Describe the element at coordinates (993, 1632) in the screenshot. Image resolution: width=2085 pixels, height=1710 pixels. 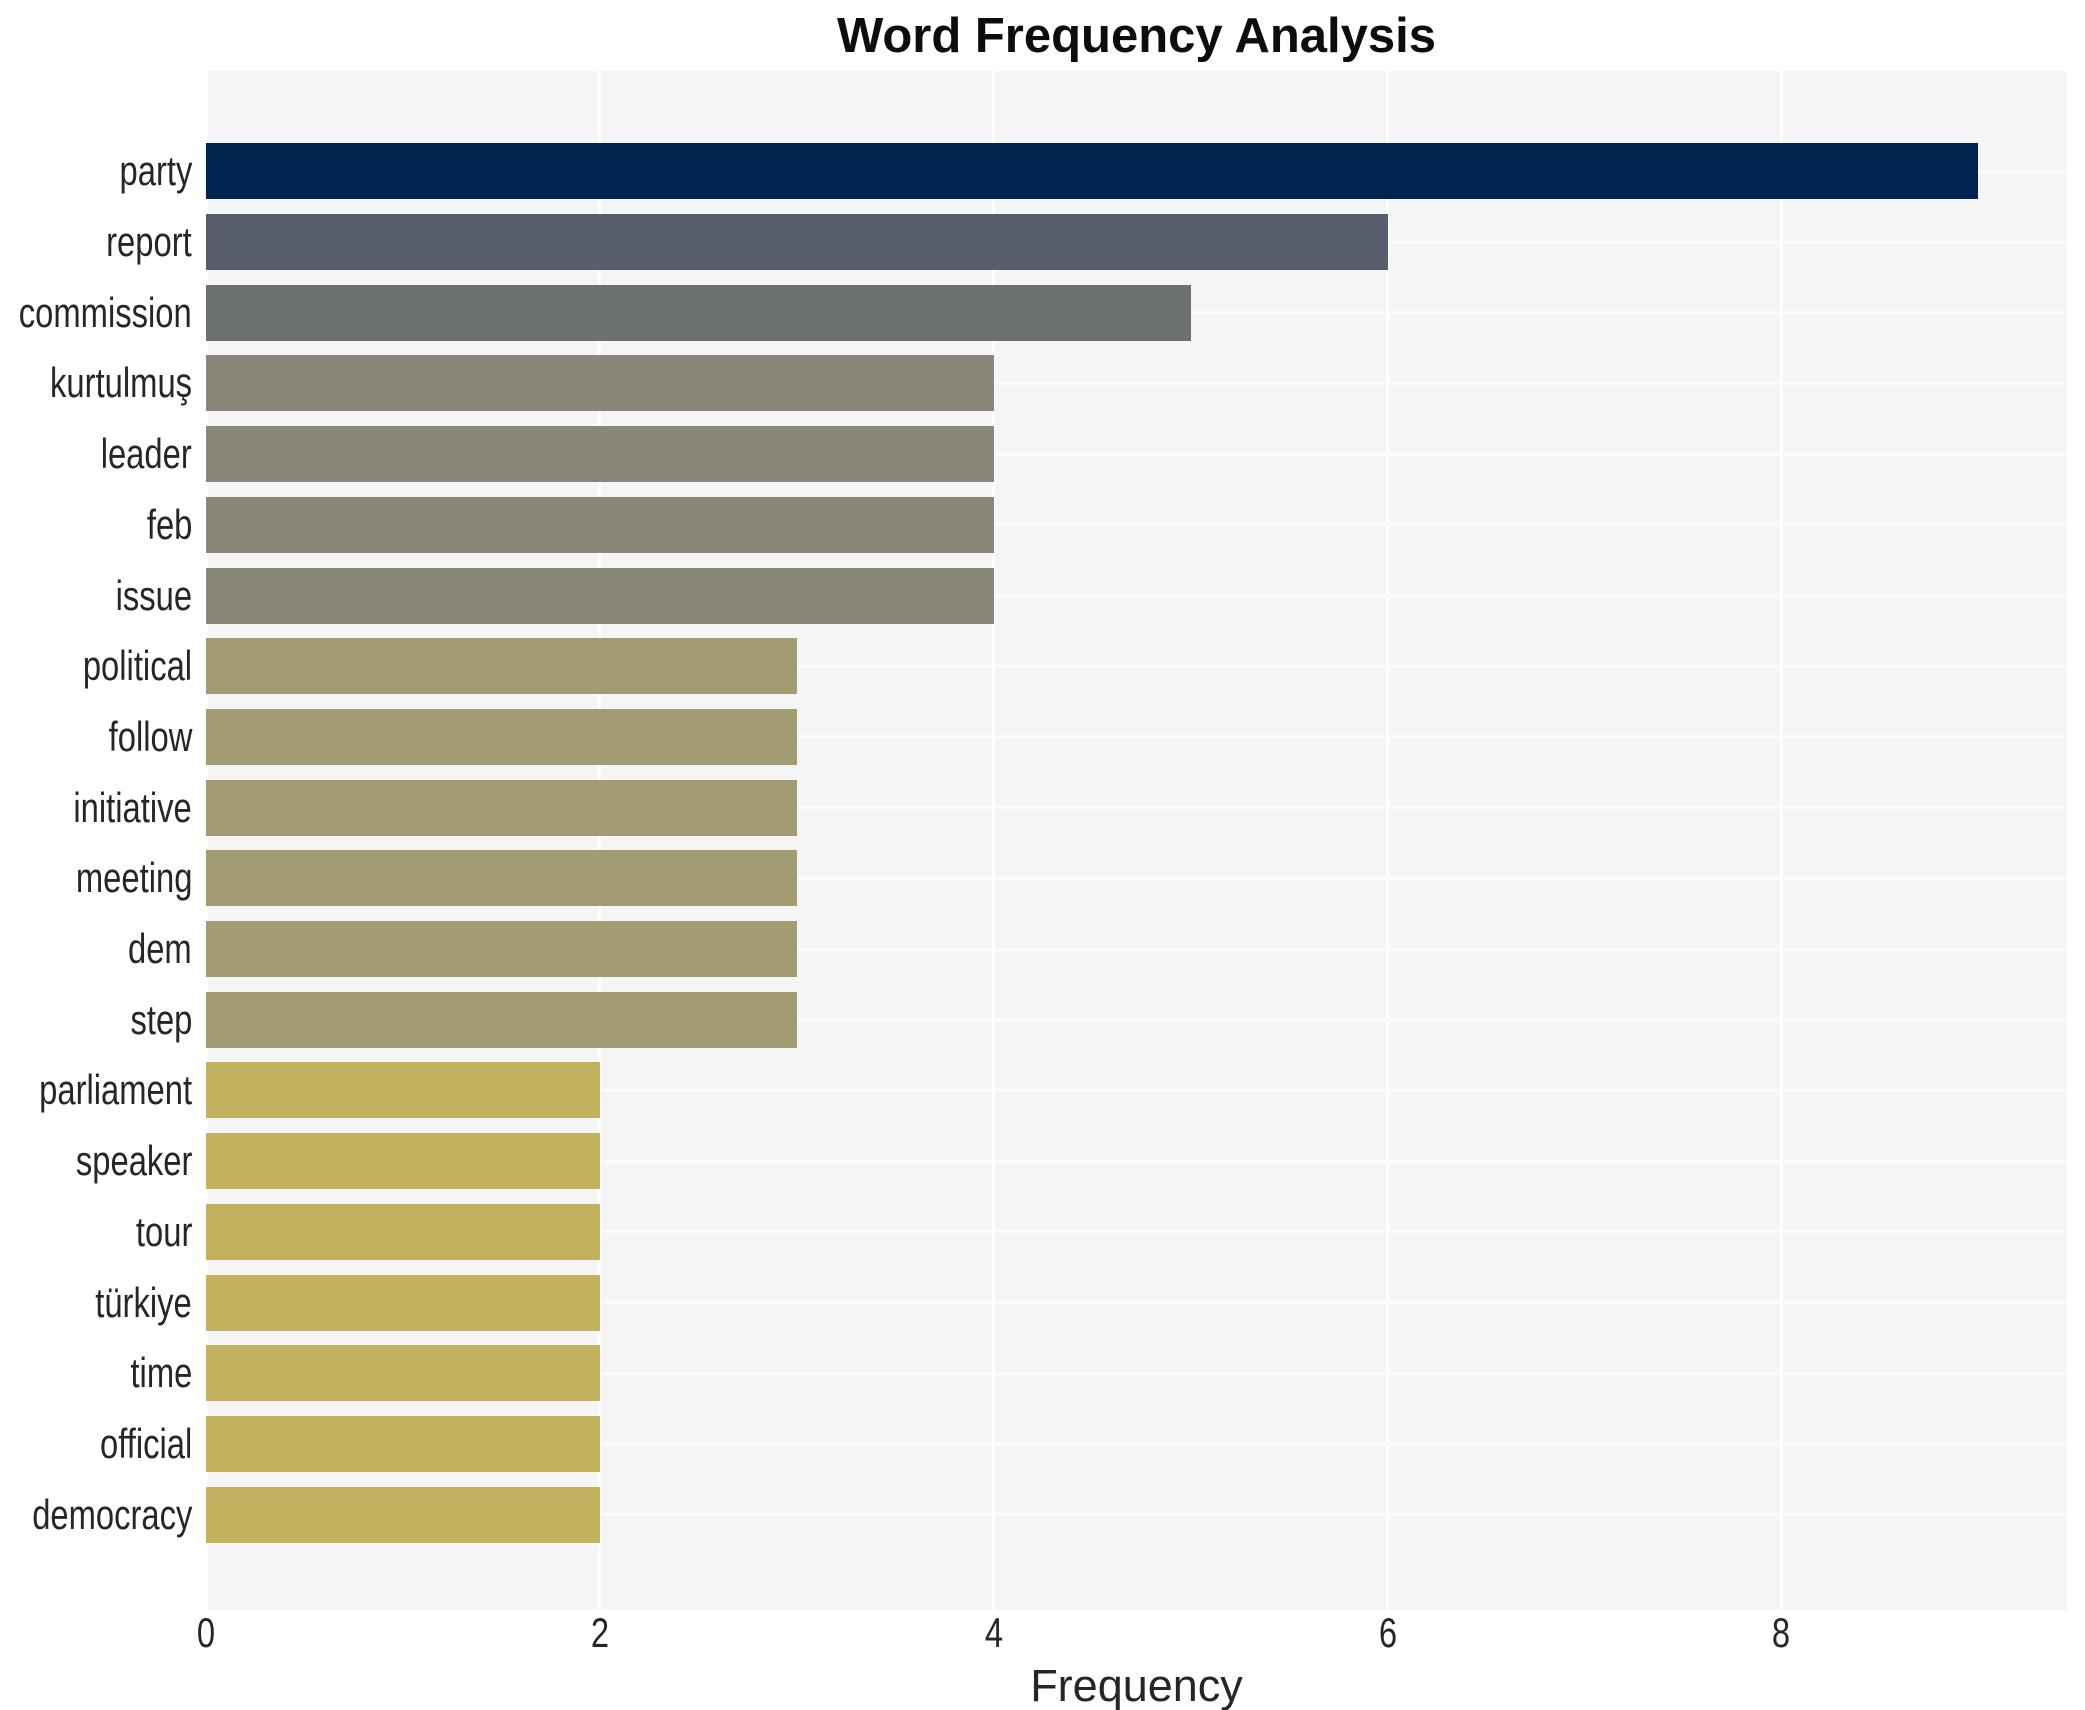
I see `x-tick-label: 4` at that location.